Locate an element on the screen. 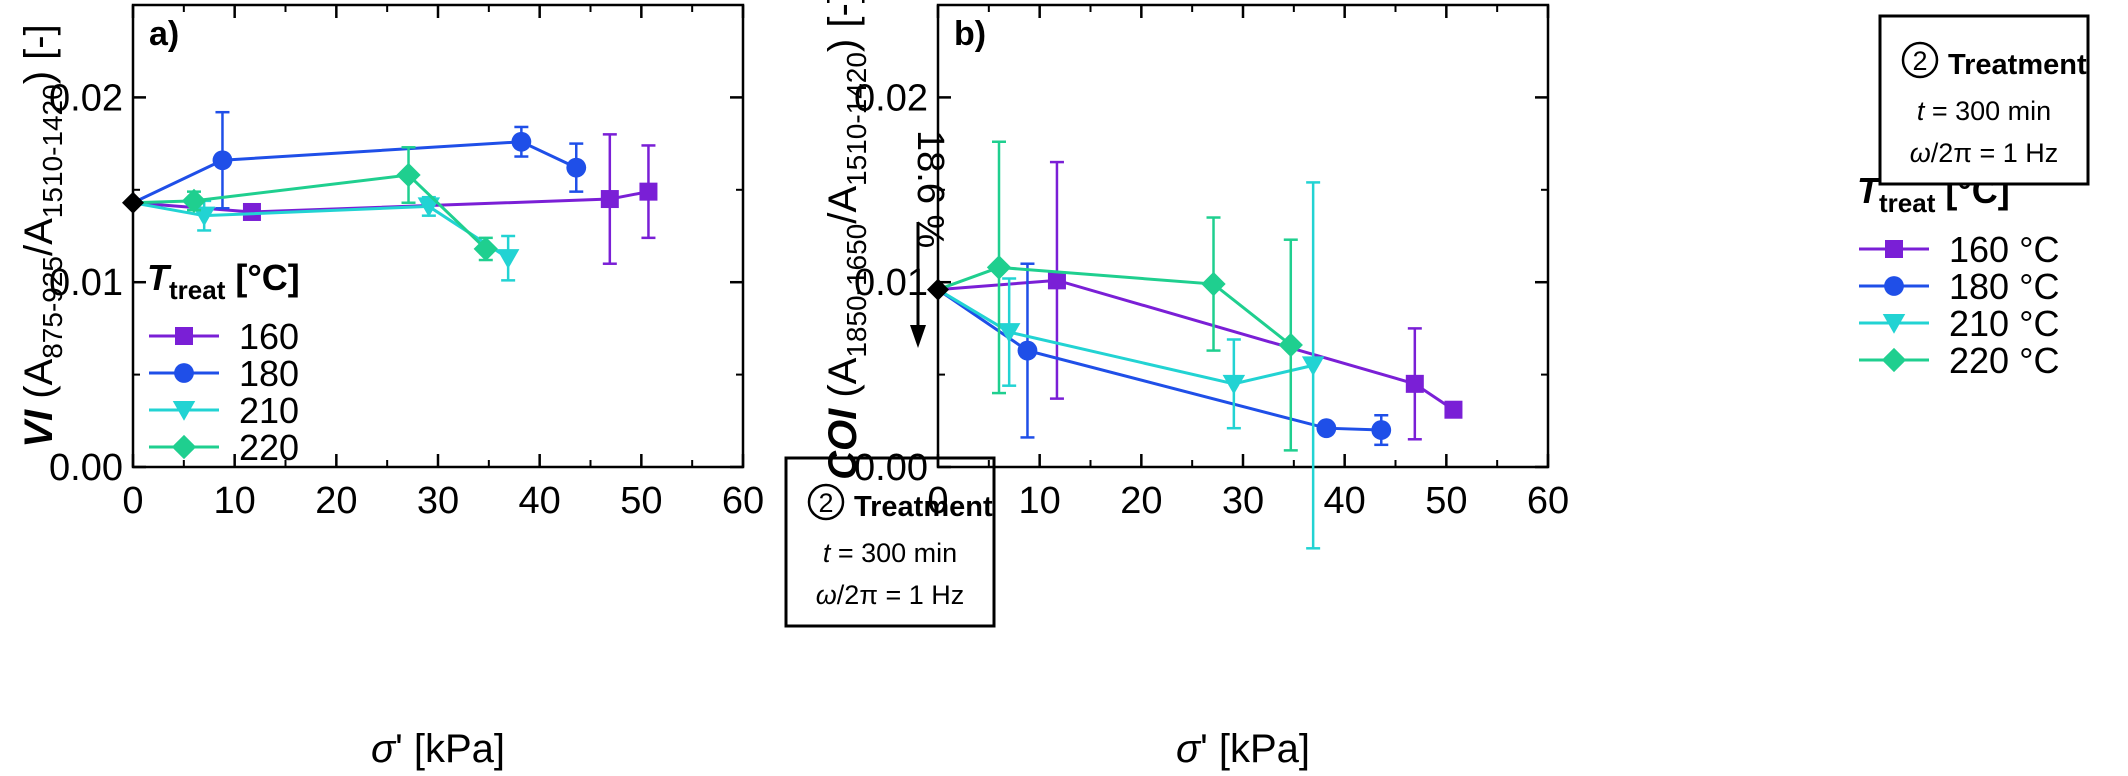 The width and height of the screenshot is (2128, 776). legend-label: 220 is located at coordinates (269, 447).